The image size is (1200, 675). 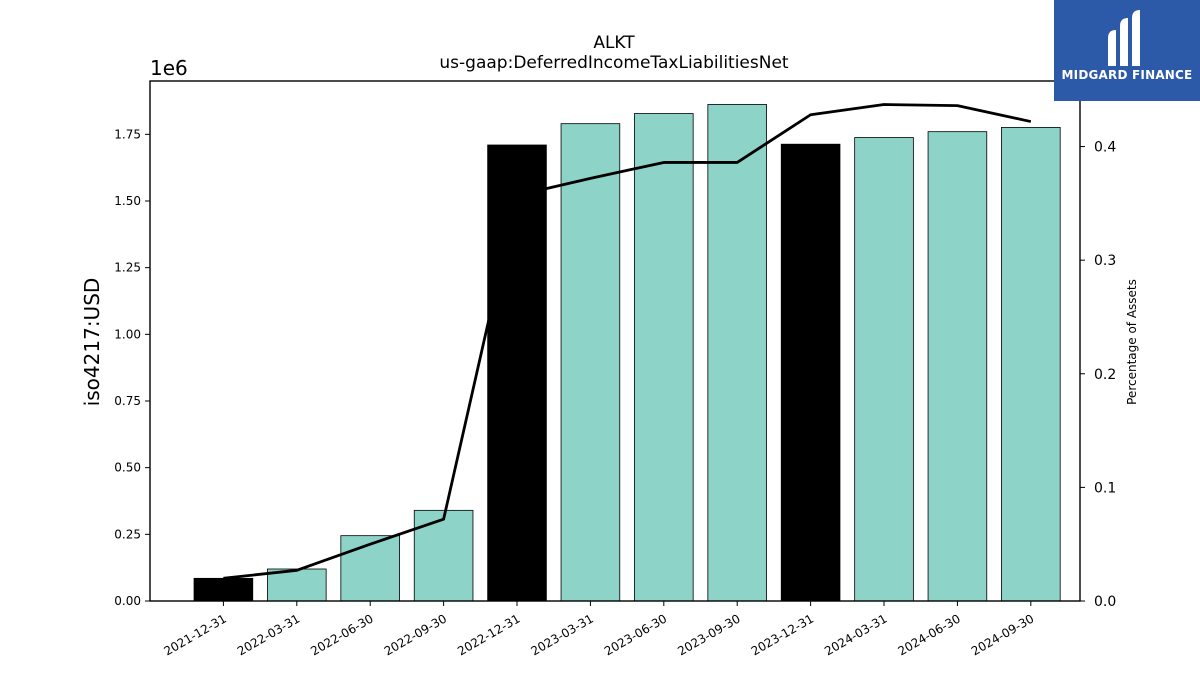 I want to click on y2-tick-label: 0.1, so click(x=1105, y=488).